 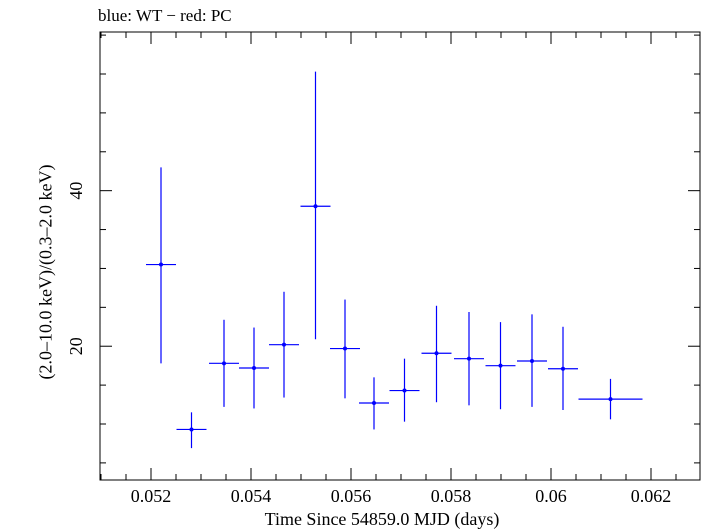 I want to click on y-axis-label: (2.0–10.0 keV)/(0.3–2.0 keV), so click(x=45, y=272).